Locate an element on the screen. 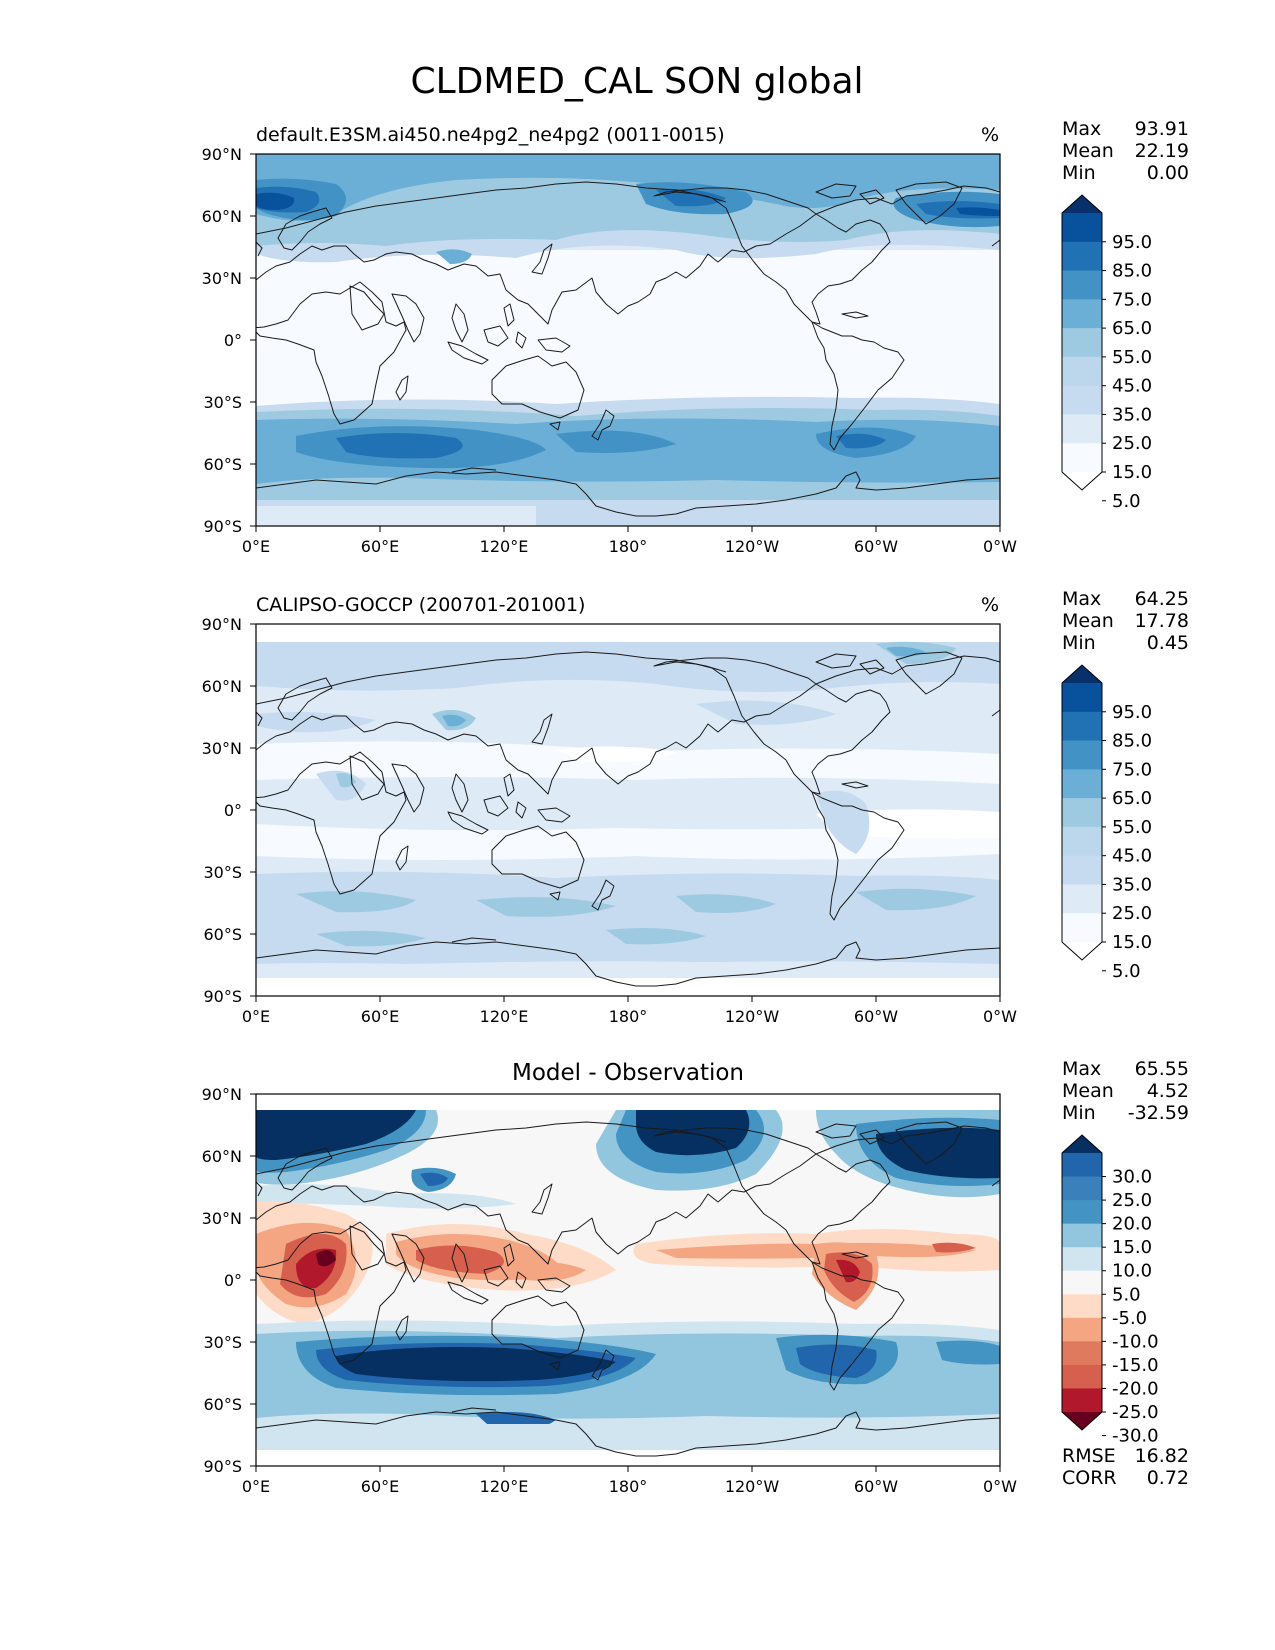 This screenshot has height=1650, width=1275. panel-observation-units: % is located at coordinates (990, 605).